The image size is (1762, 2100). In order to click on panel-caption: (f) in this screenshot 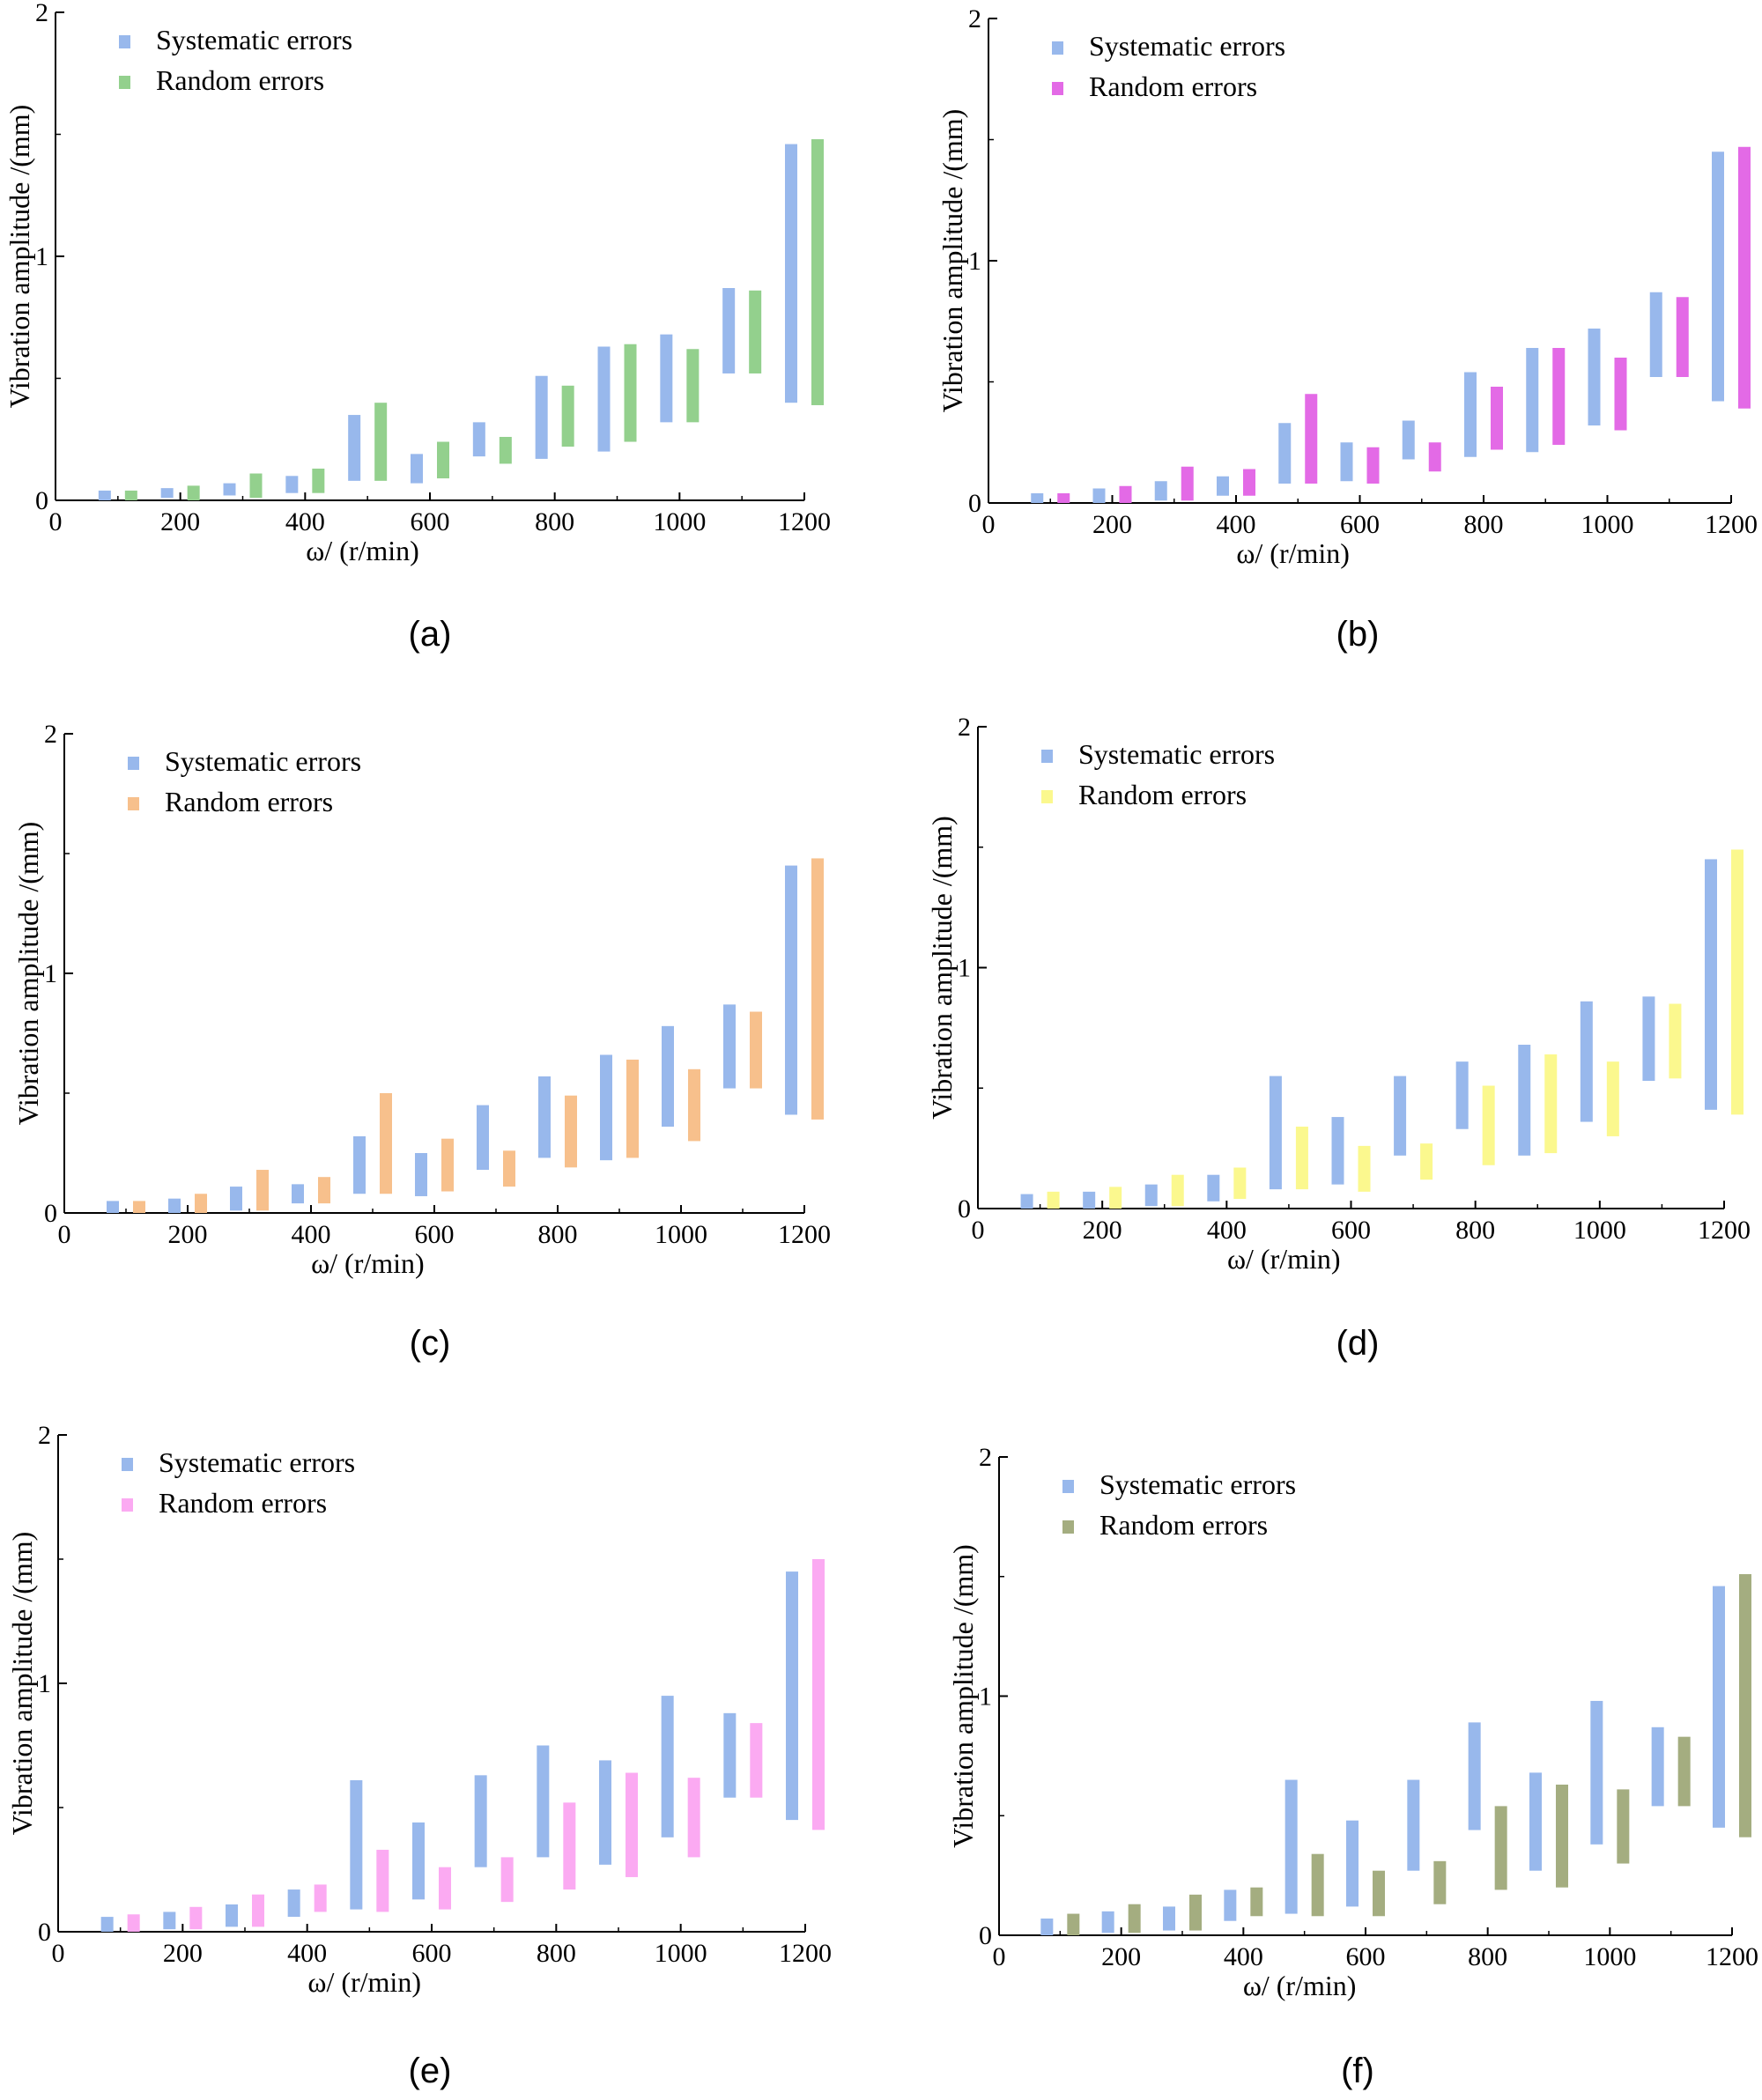, I will do `click(1357, 2071)`.